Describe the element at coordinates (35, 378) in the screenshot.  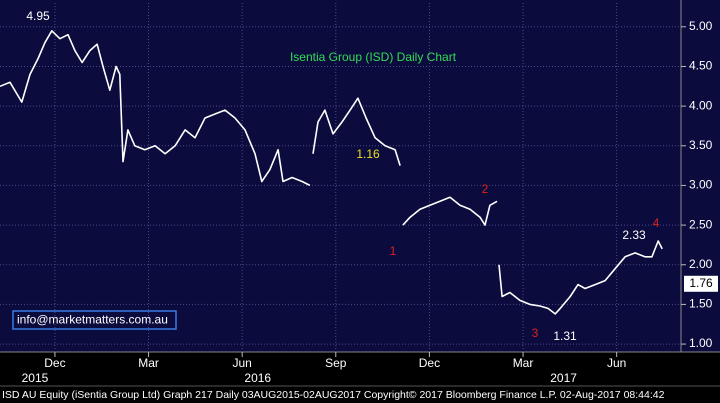
I see `year-label: 2015` at that location.